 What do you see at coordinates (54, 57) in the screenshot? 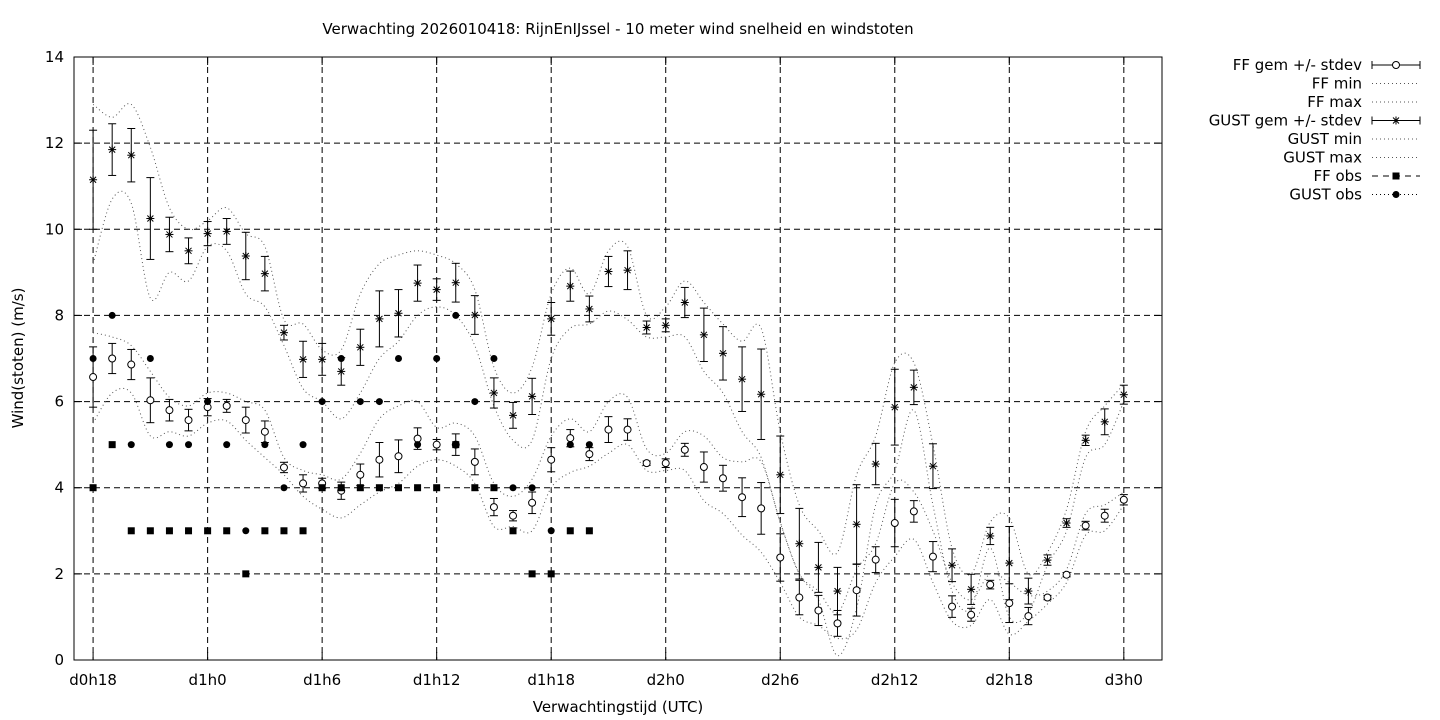
I see `y-tick-label: 14` at bounding box center [54, 57].